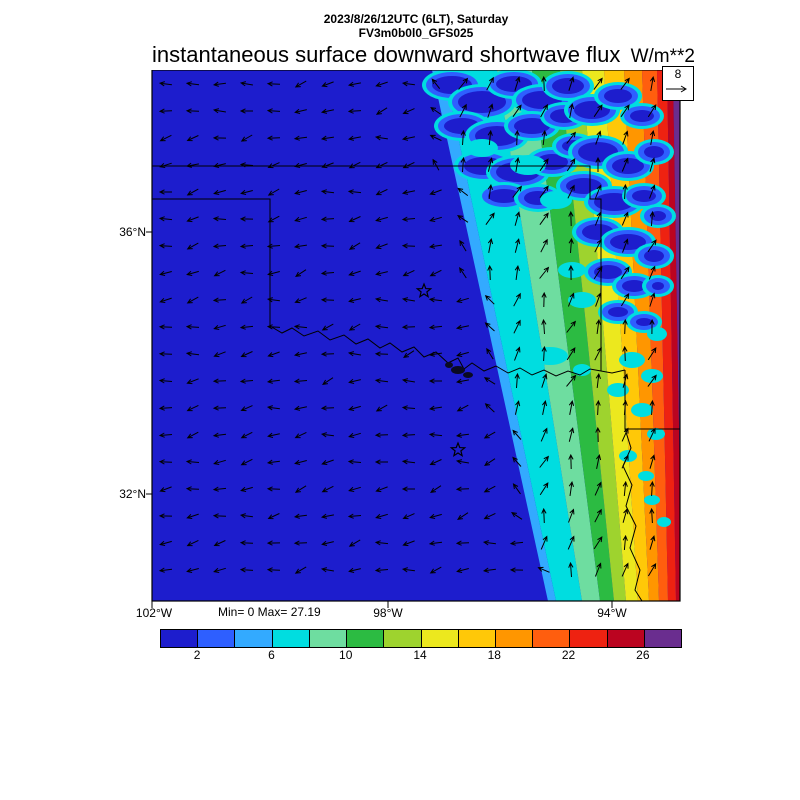 The image size is (800, 800). What do you see at coordinates (643, 655) in the screenshot?
I see `colorbar-tick-label: 26` at bounding box center [643, 655].